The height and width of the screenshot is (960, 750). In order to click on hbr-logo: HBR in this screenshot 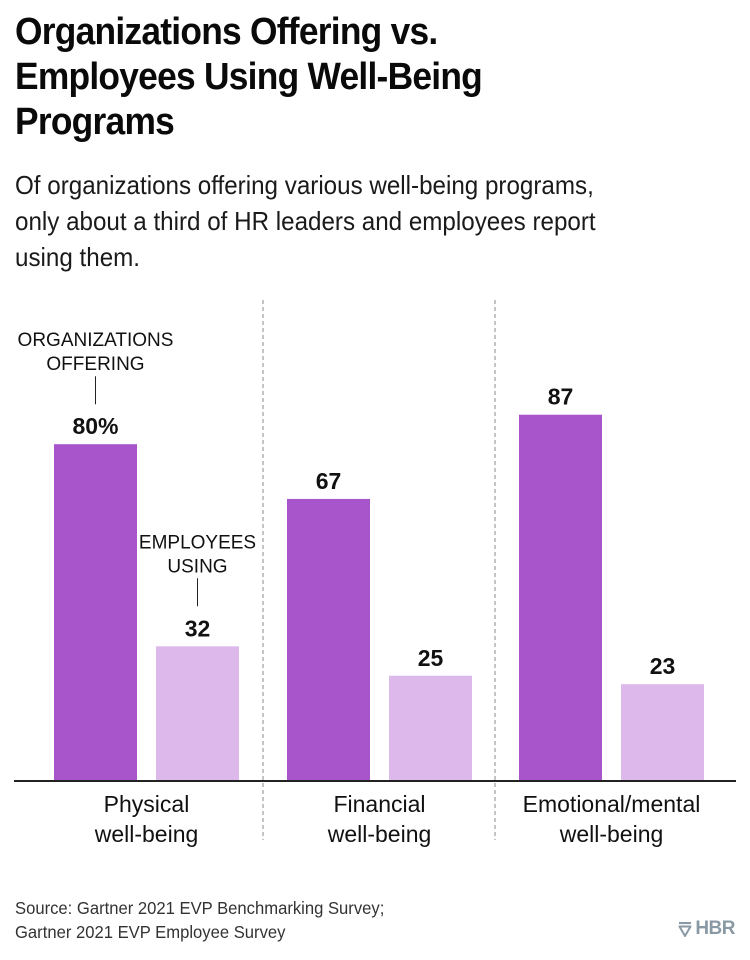, I will do `click(706, 929)`.